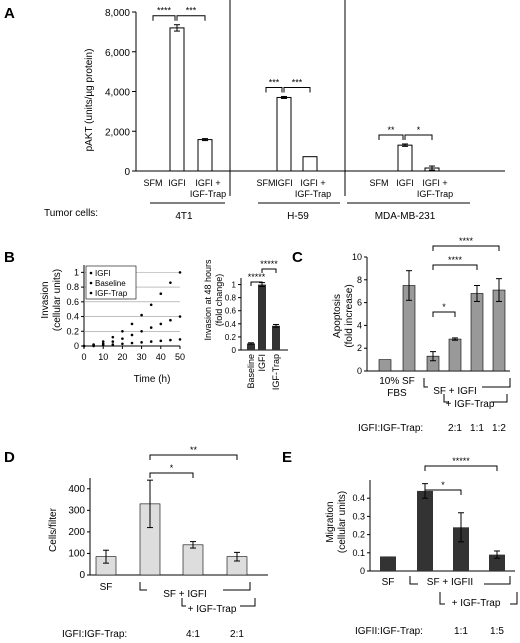  I want to click on panel-b-ylabel-1: Invasion, so click(45, 299).